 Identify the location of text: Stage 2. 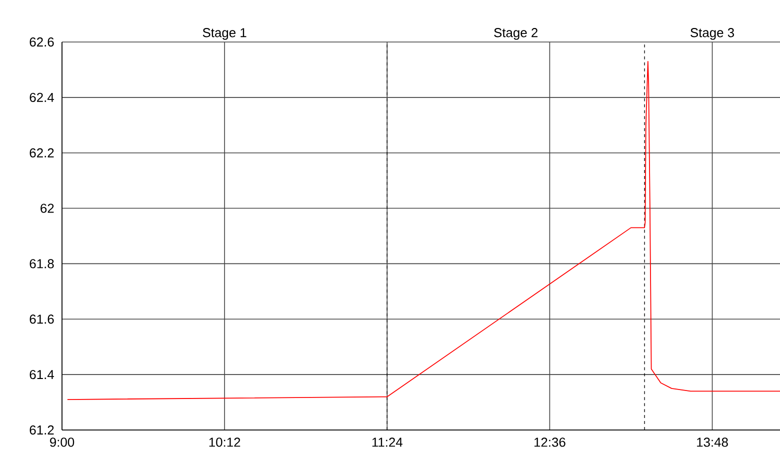
(516, 34).